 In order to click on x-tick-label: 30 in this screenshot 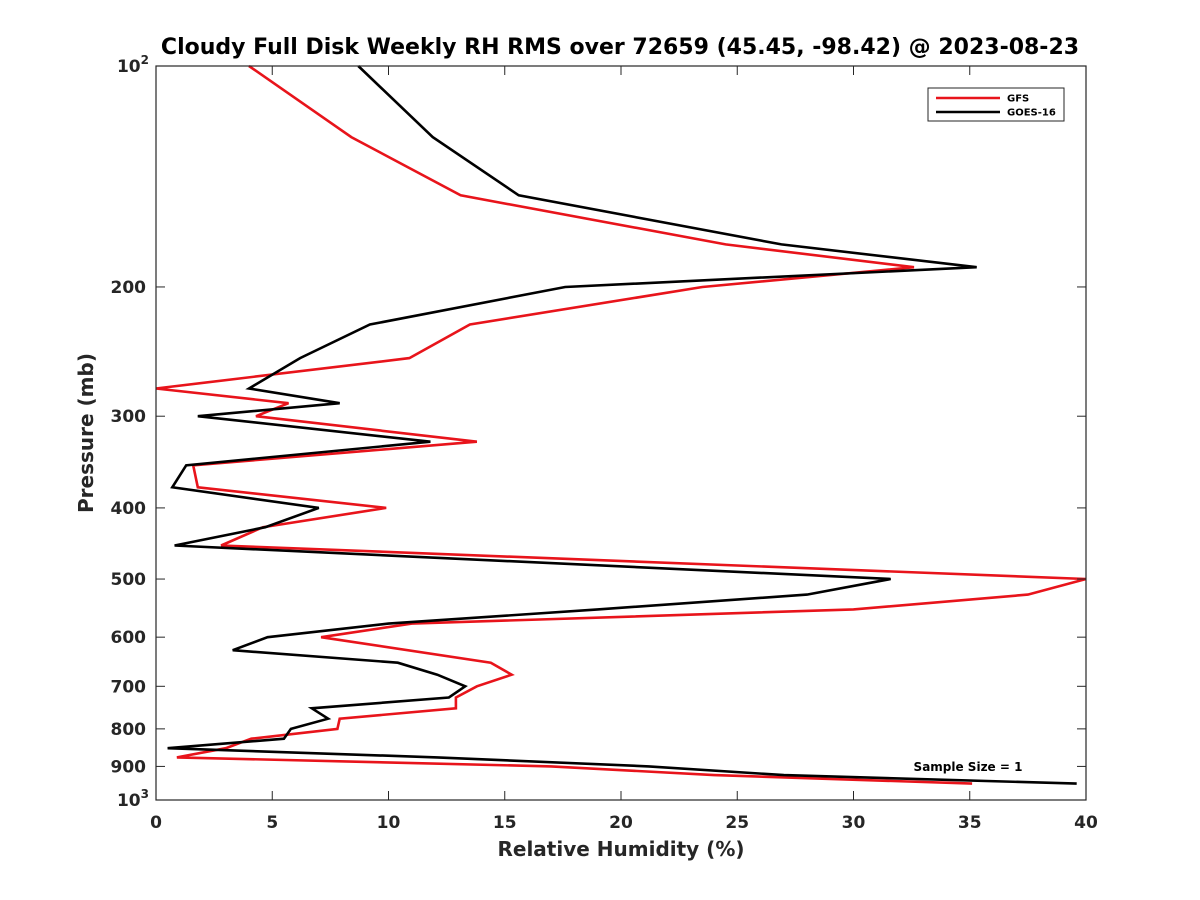, I will do `click(854, 823)`.